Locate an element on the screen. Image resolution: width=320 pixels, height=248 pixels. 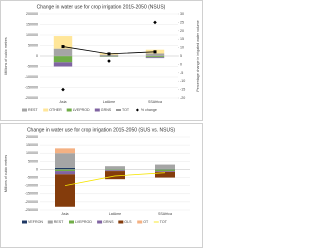
line is located at coordinates (115, 179).